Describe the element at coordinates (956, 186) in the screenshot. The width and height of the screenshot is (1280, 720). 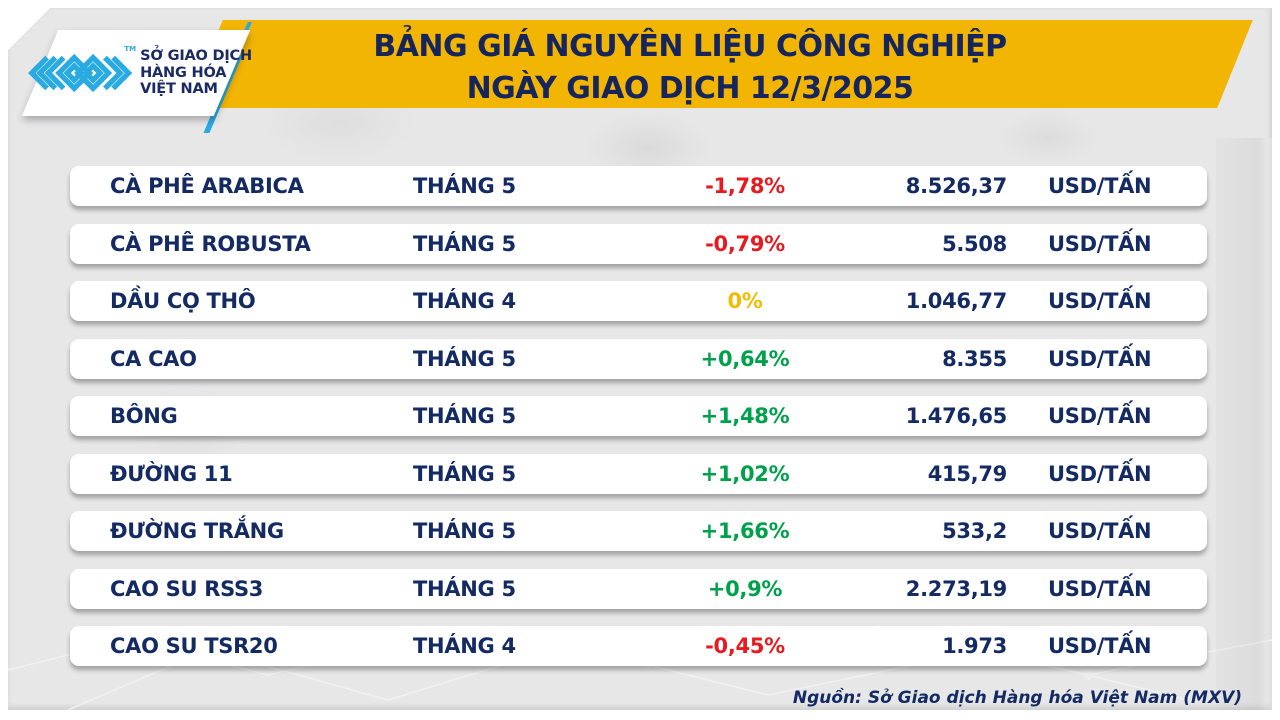
I see `price-value: 8.526,37` at that location.